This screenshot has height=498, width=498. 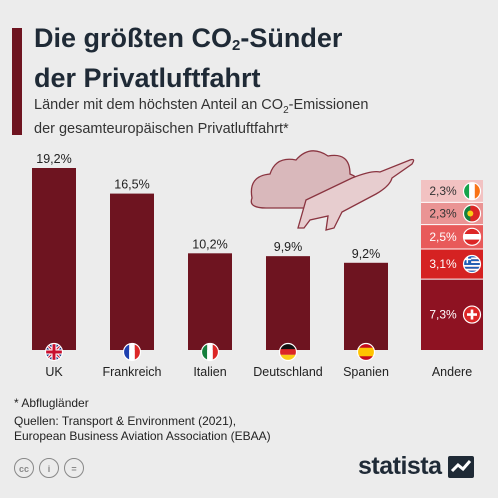 I want to click on stack-value-label-2: 2,3%, so click(x=443, y=214).